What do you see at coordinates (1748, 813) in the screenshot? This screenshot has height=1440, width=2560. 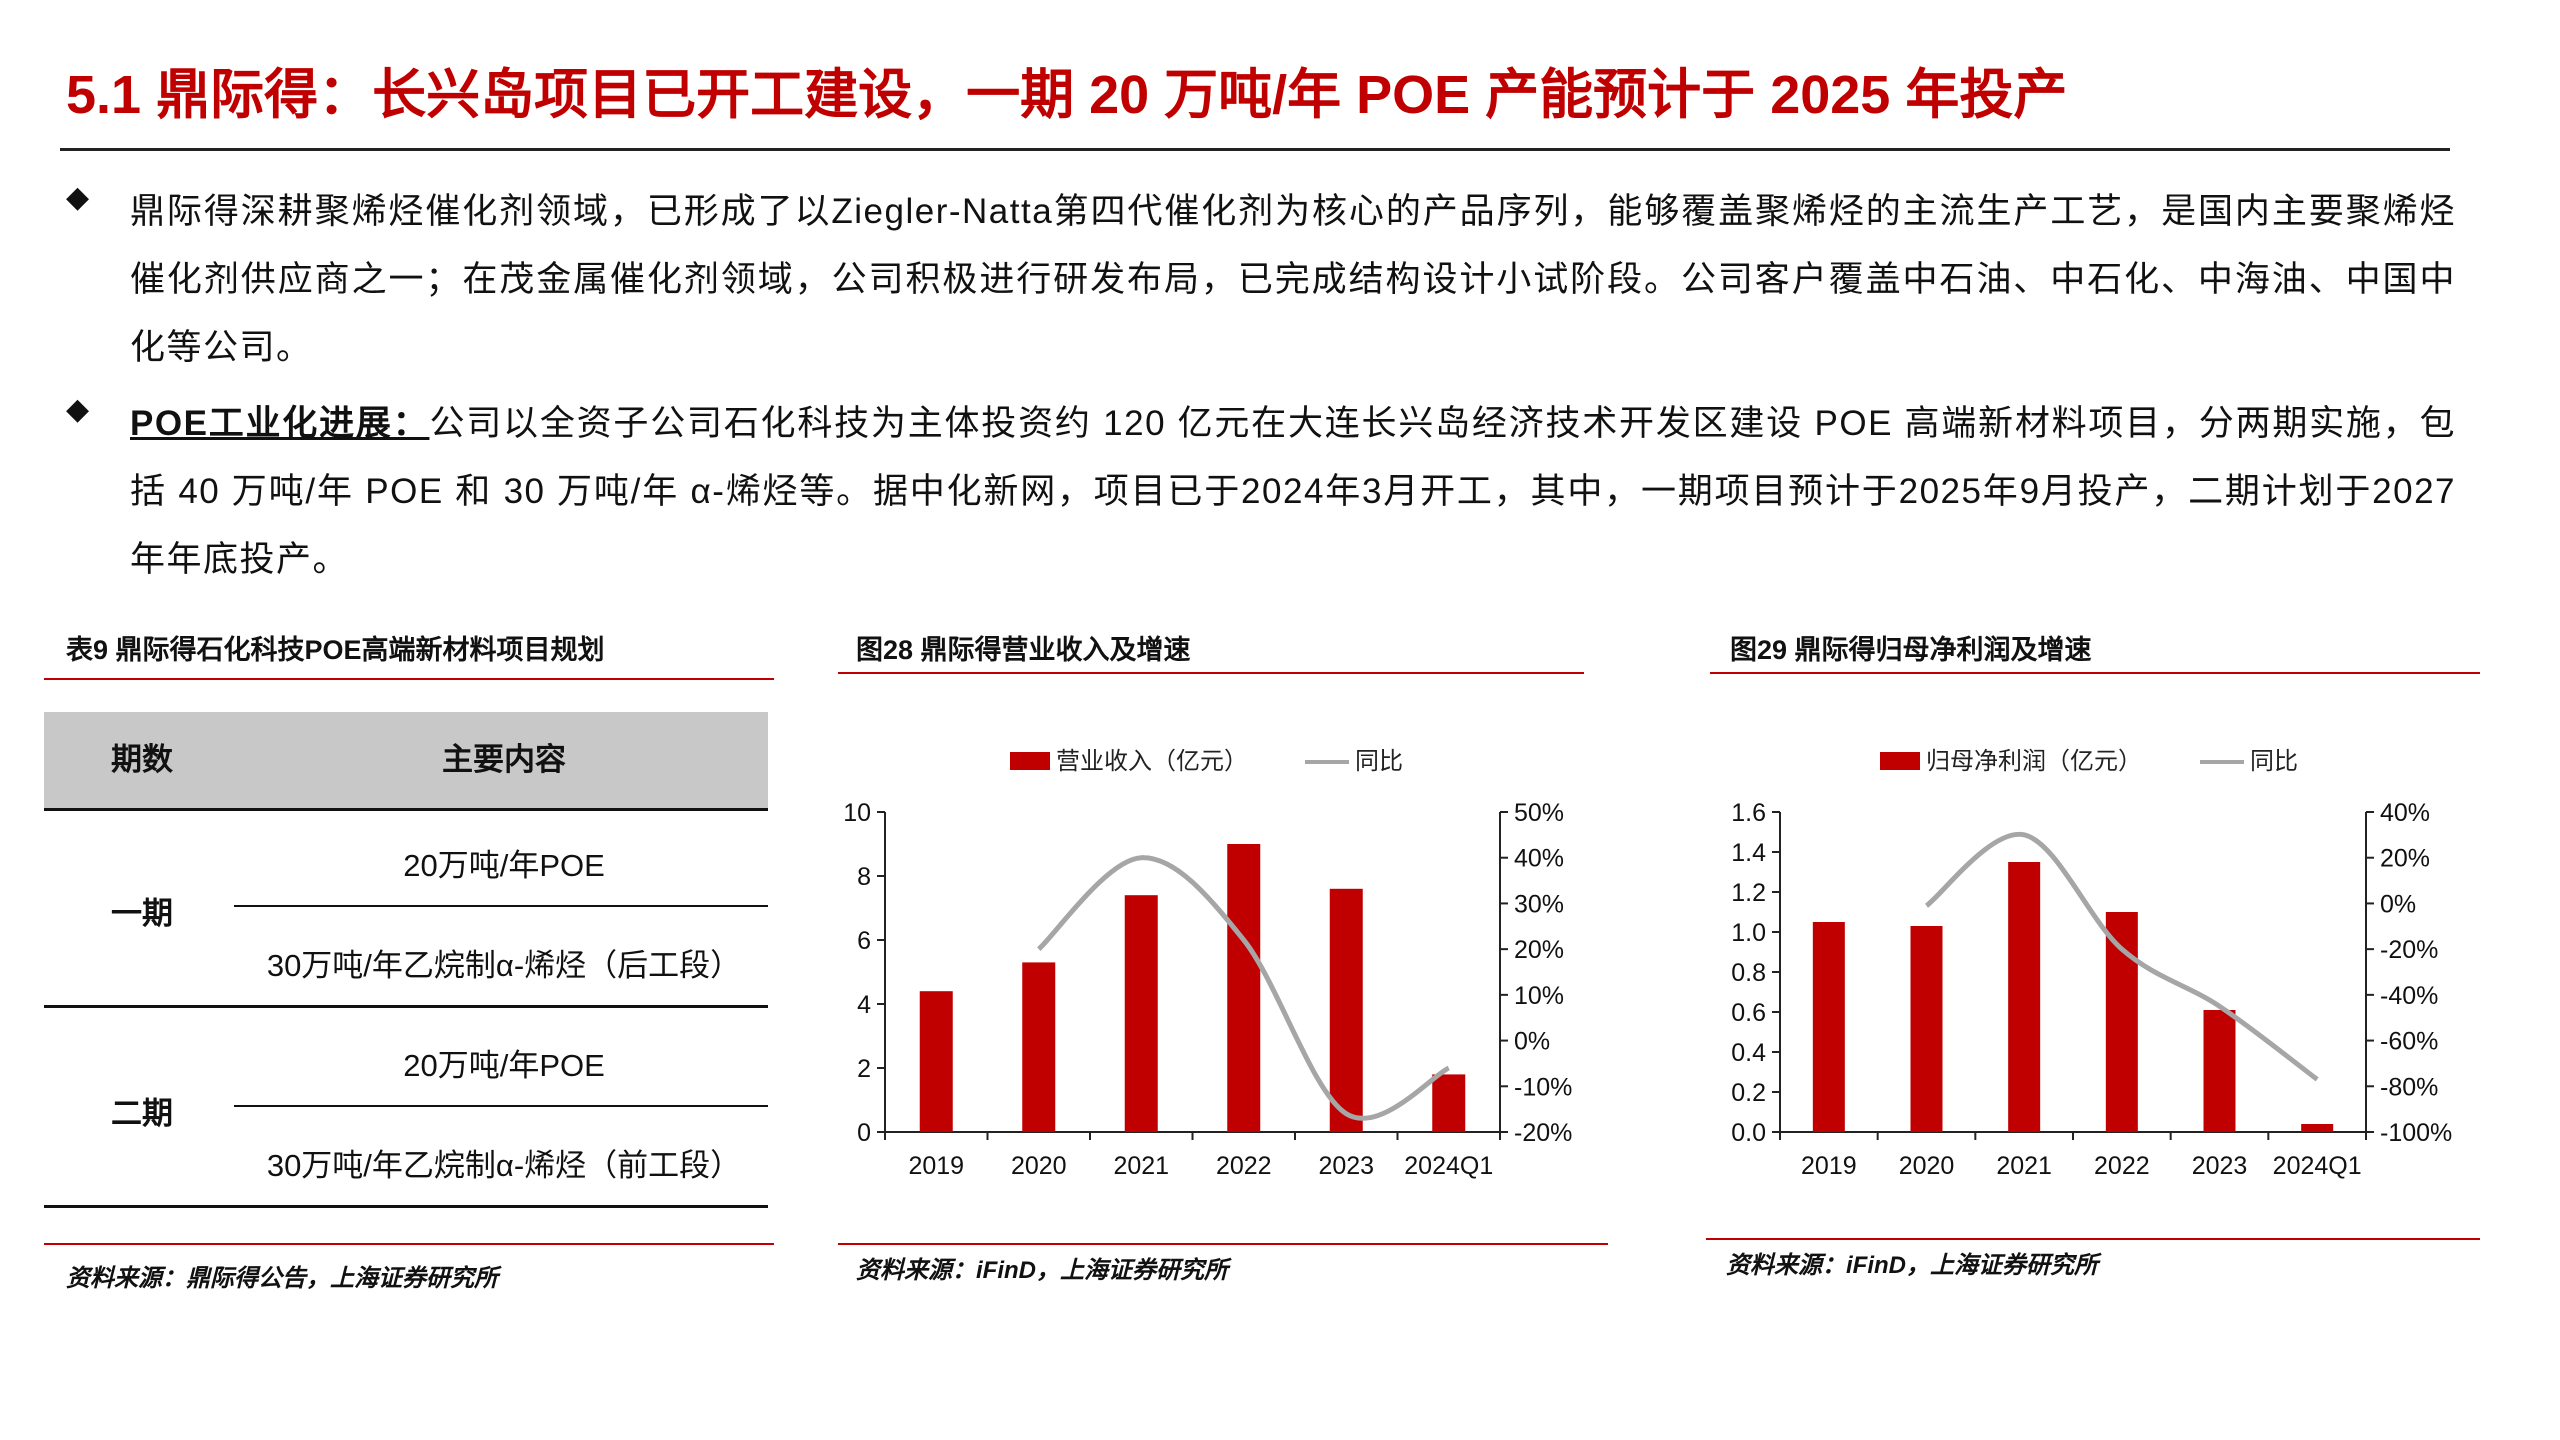 I see `y-left-tick-label: 1.6` at bounding box center [1748, 813].